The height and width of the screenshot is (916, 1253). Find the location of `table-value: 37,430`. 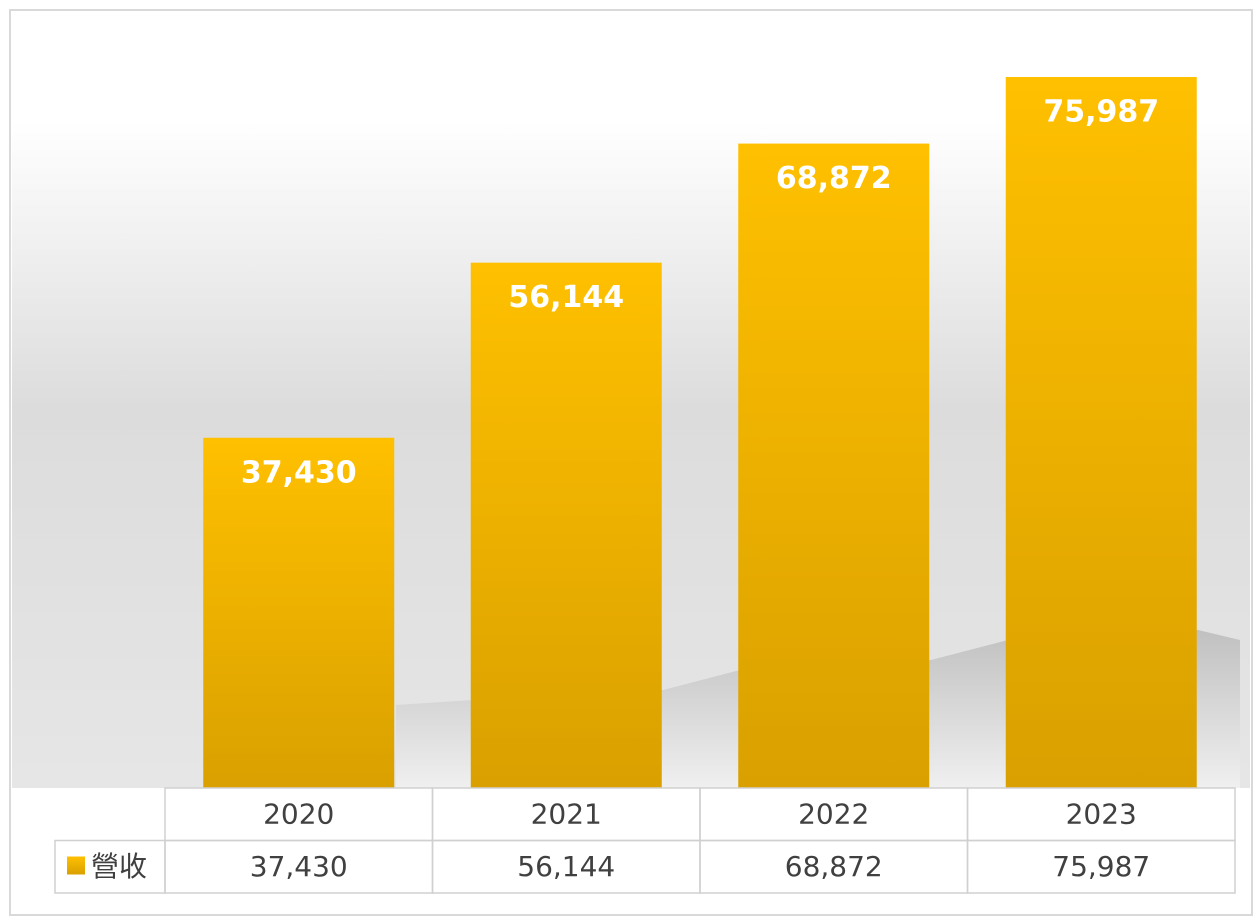

table-value: 37,430 is located at coordinates (299, 866).